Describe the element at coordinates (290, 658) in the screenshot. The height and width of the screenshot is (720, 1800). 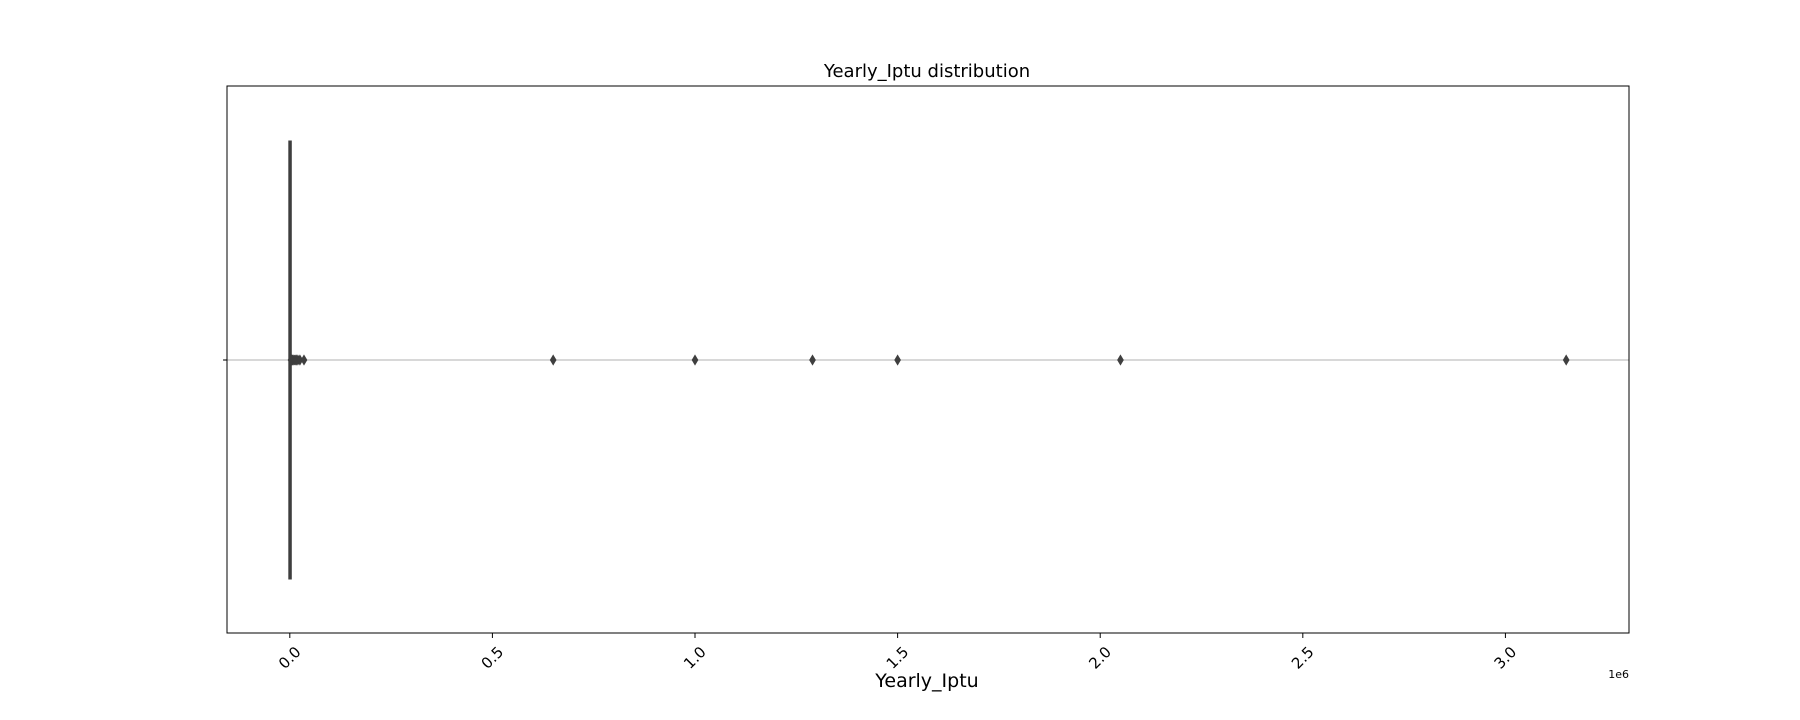
I see `x-tick-label: 0.0` at that location.